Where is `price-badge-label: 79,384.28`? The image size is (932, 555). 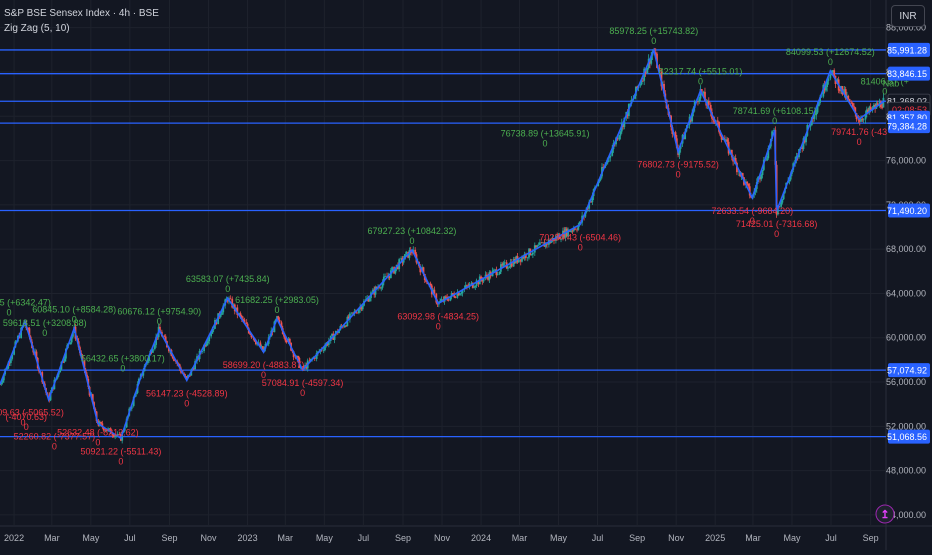 price-badge-label: 79,384.28 is located at coordinates (907, 127).